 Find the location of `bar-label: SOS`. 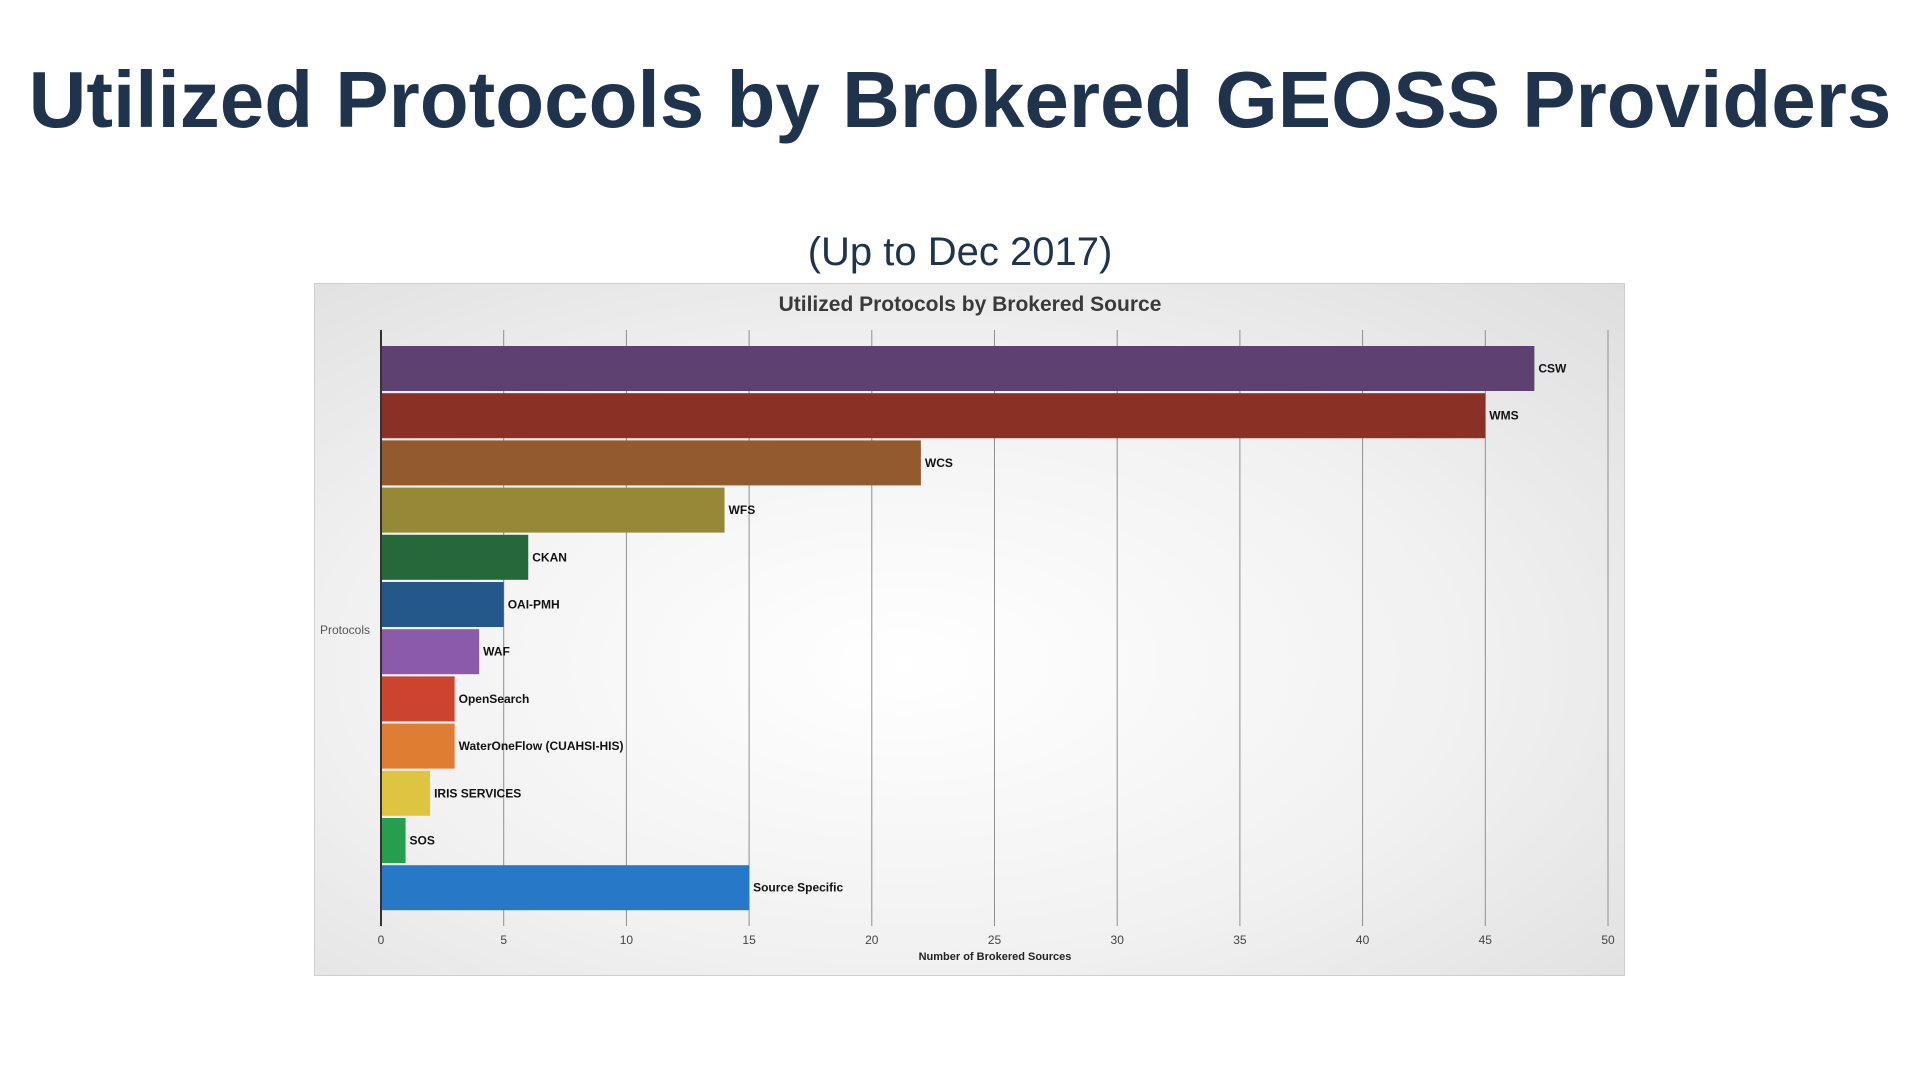

bar-label: SOS is located at coordinates (422, 841).